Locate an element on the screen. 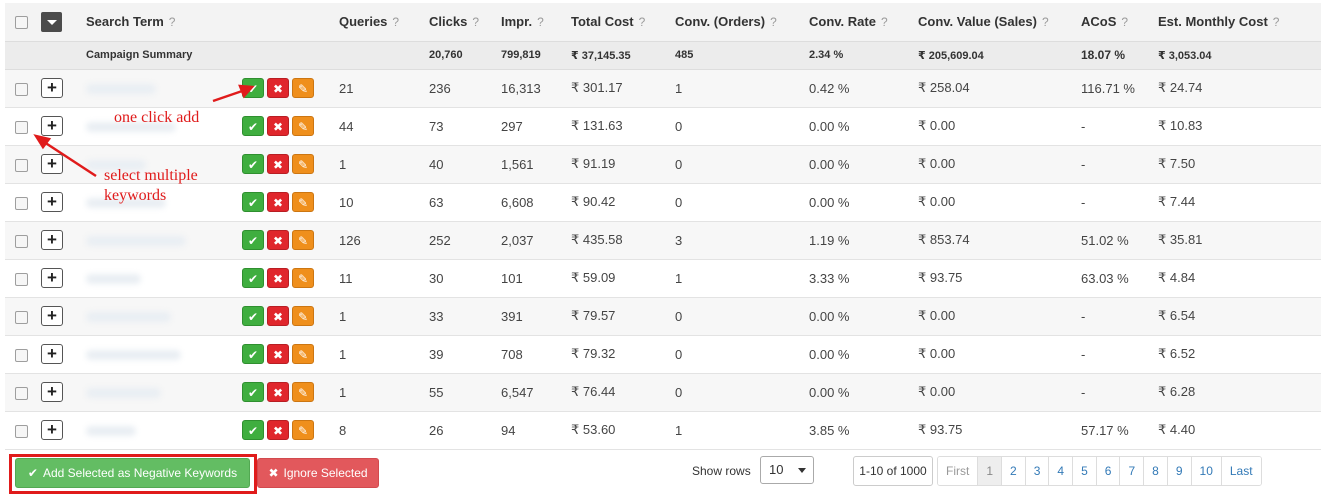 The height and width of the screenshot is (498, 1326). col-queries: Queries? is located at coordinates (380, 22).